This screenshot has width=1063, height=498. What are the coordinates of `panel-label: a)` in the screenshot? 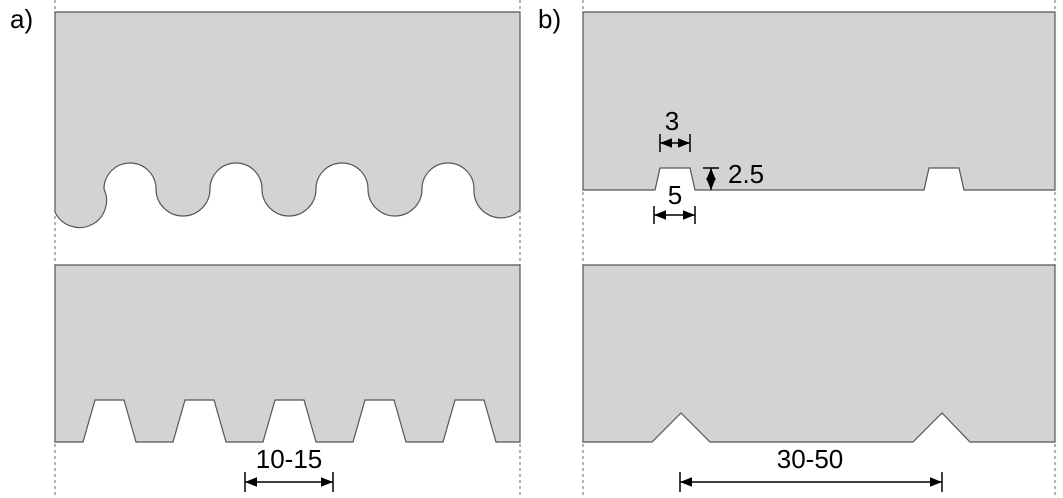 It's located at (21, 19).